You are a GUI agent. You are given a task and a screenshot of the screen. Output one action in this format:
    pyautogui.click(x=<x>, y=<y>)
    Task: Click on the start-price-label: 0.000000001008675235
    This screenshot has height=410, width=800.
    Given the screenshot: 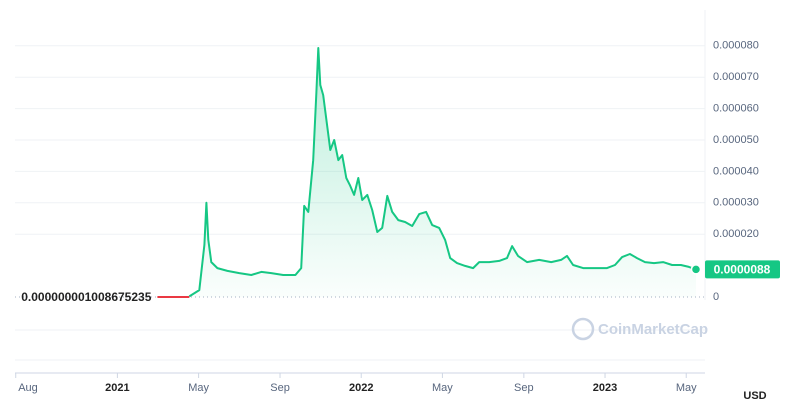 What is the action you would take?
    pyautogui.click(x=86, y=297)
    